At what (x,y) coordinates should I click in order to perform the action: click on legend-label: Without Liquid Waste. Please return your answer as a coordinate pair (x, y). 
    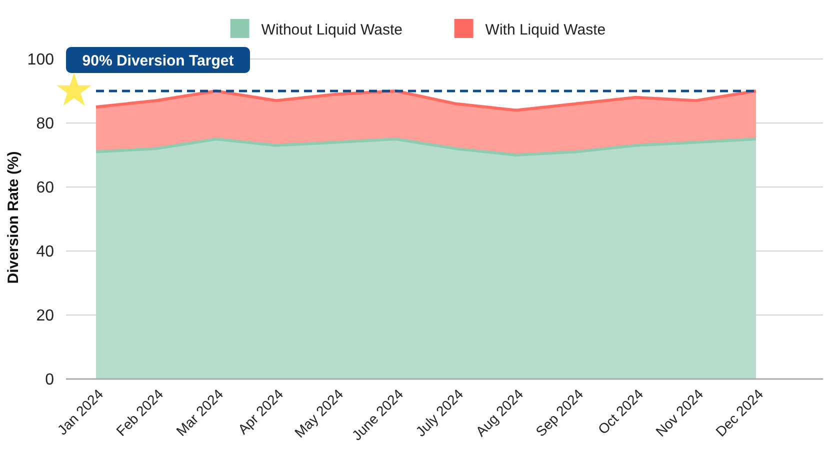
    Looking at the image, I should click on (331, 29).